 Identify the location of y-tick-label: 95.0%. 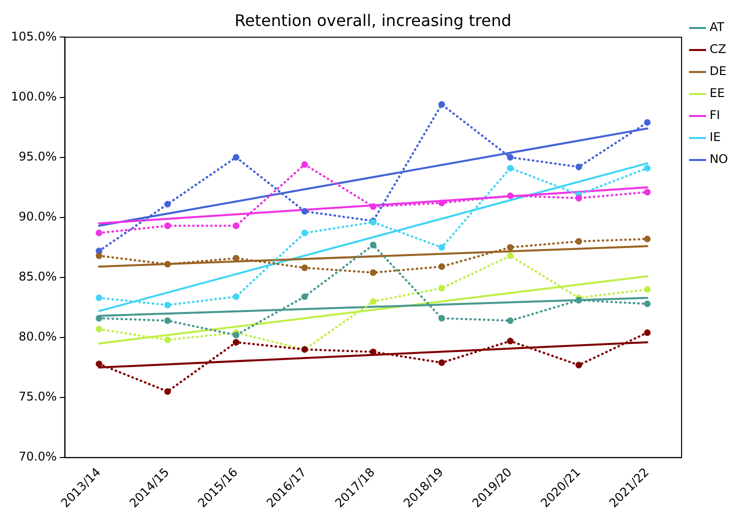
(37, 156).